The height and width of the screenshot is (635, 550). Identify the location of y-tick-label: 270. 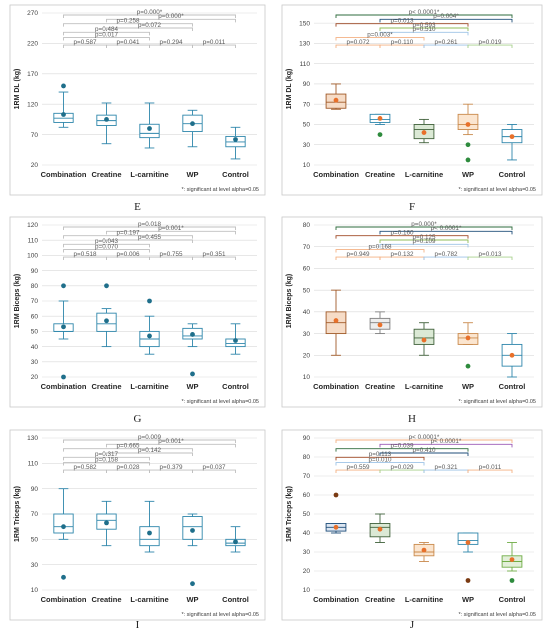
(32, 13).